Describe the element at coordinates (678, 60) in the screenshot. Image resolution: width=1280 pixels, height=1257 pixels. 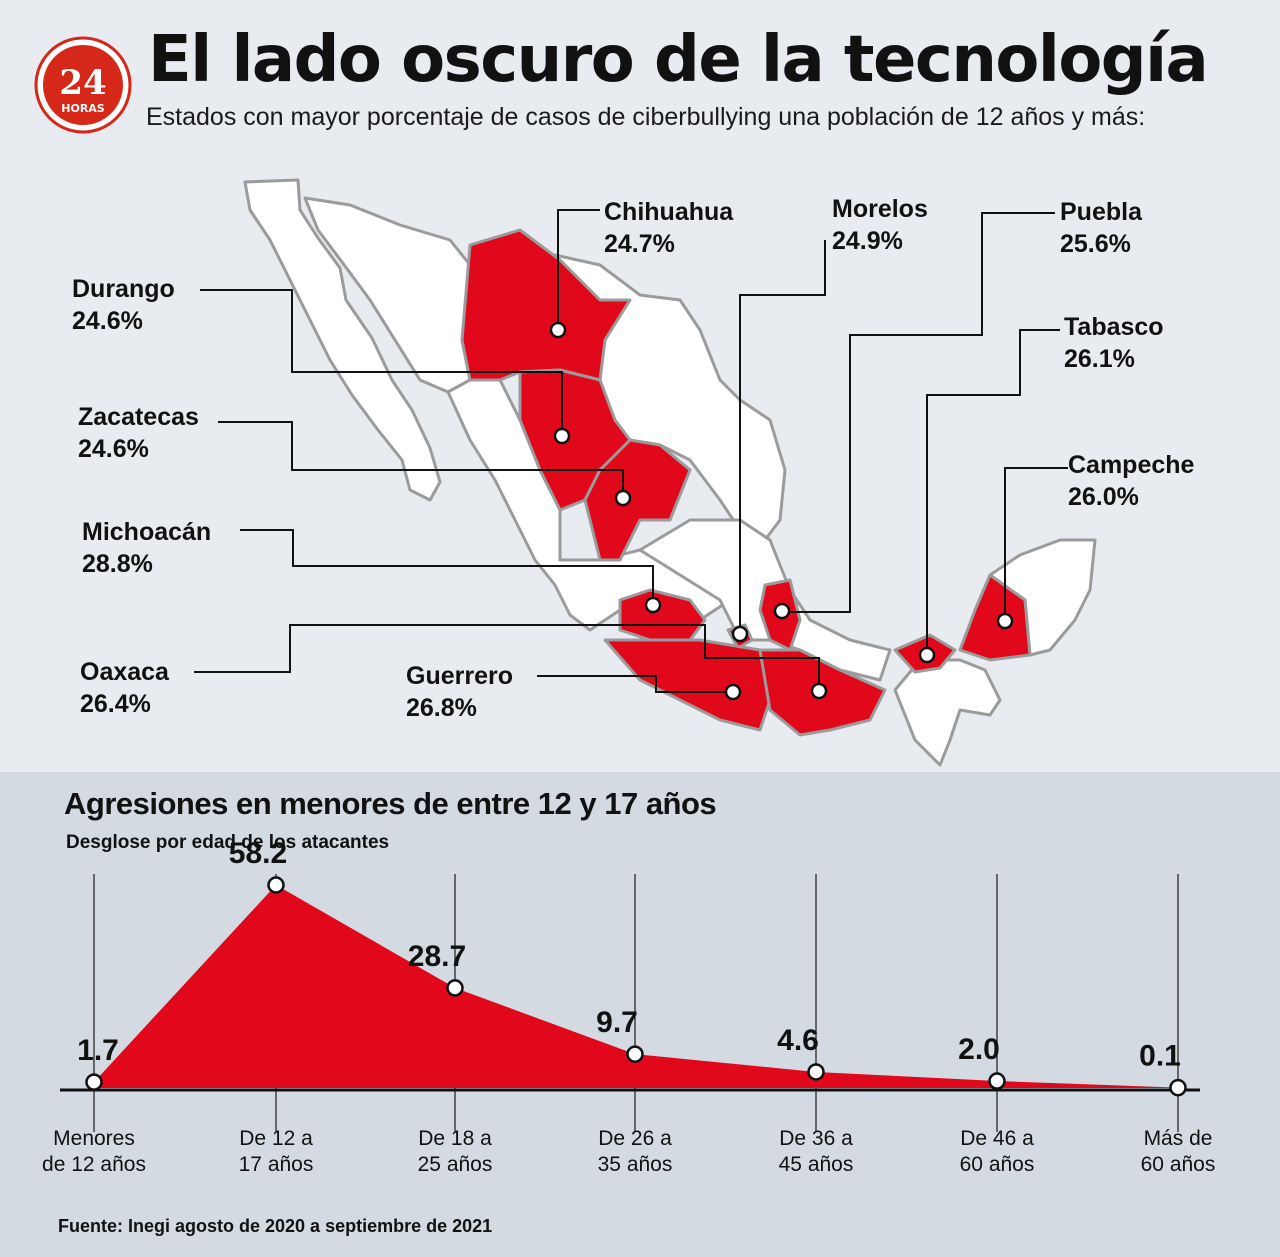
I see `page-title: El lado oscuro de la tecnología` at that location.